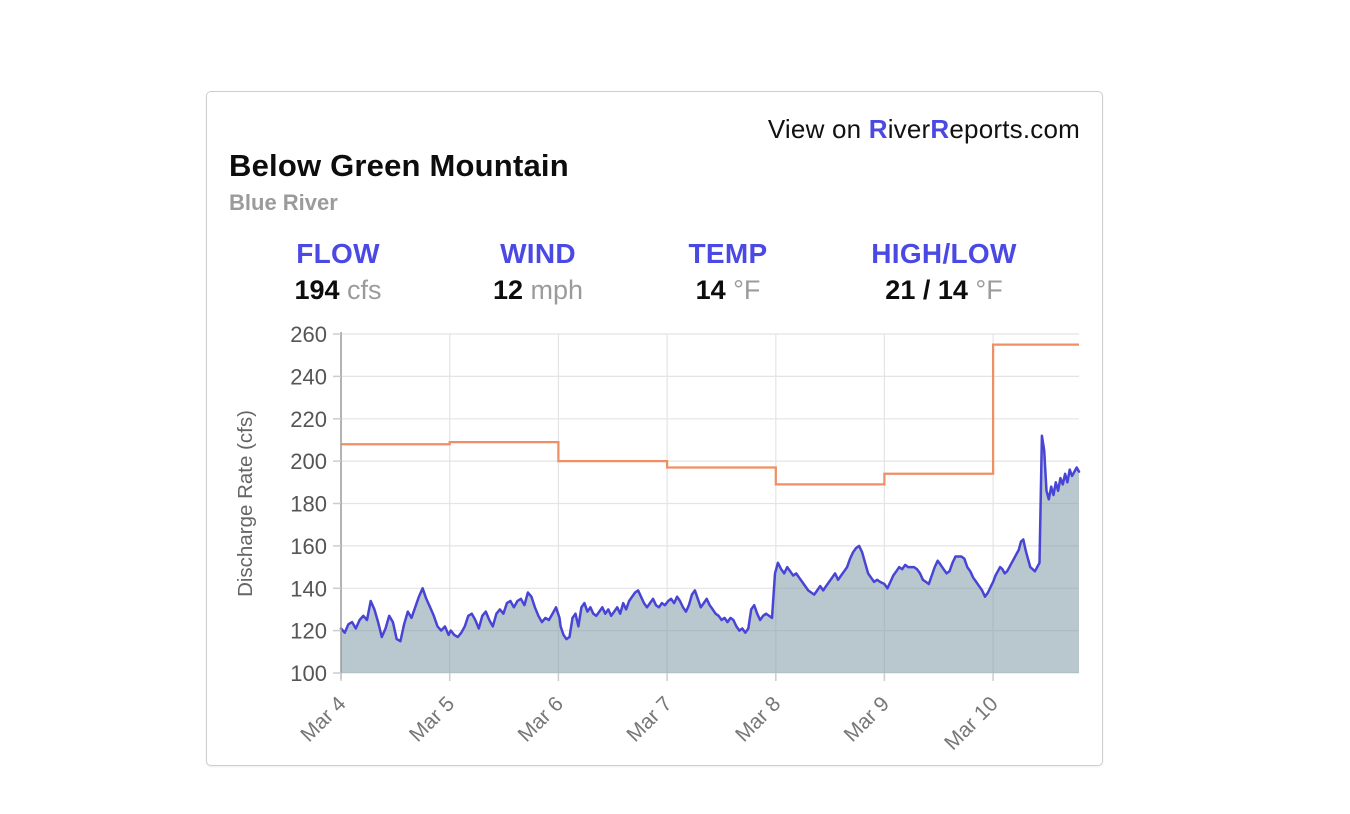  Describe the element at coordinates (338, 253) in the screenshot. I see `stat-flow-label: FLOW` at that location.